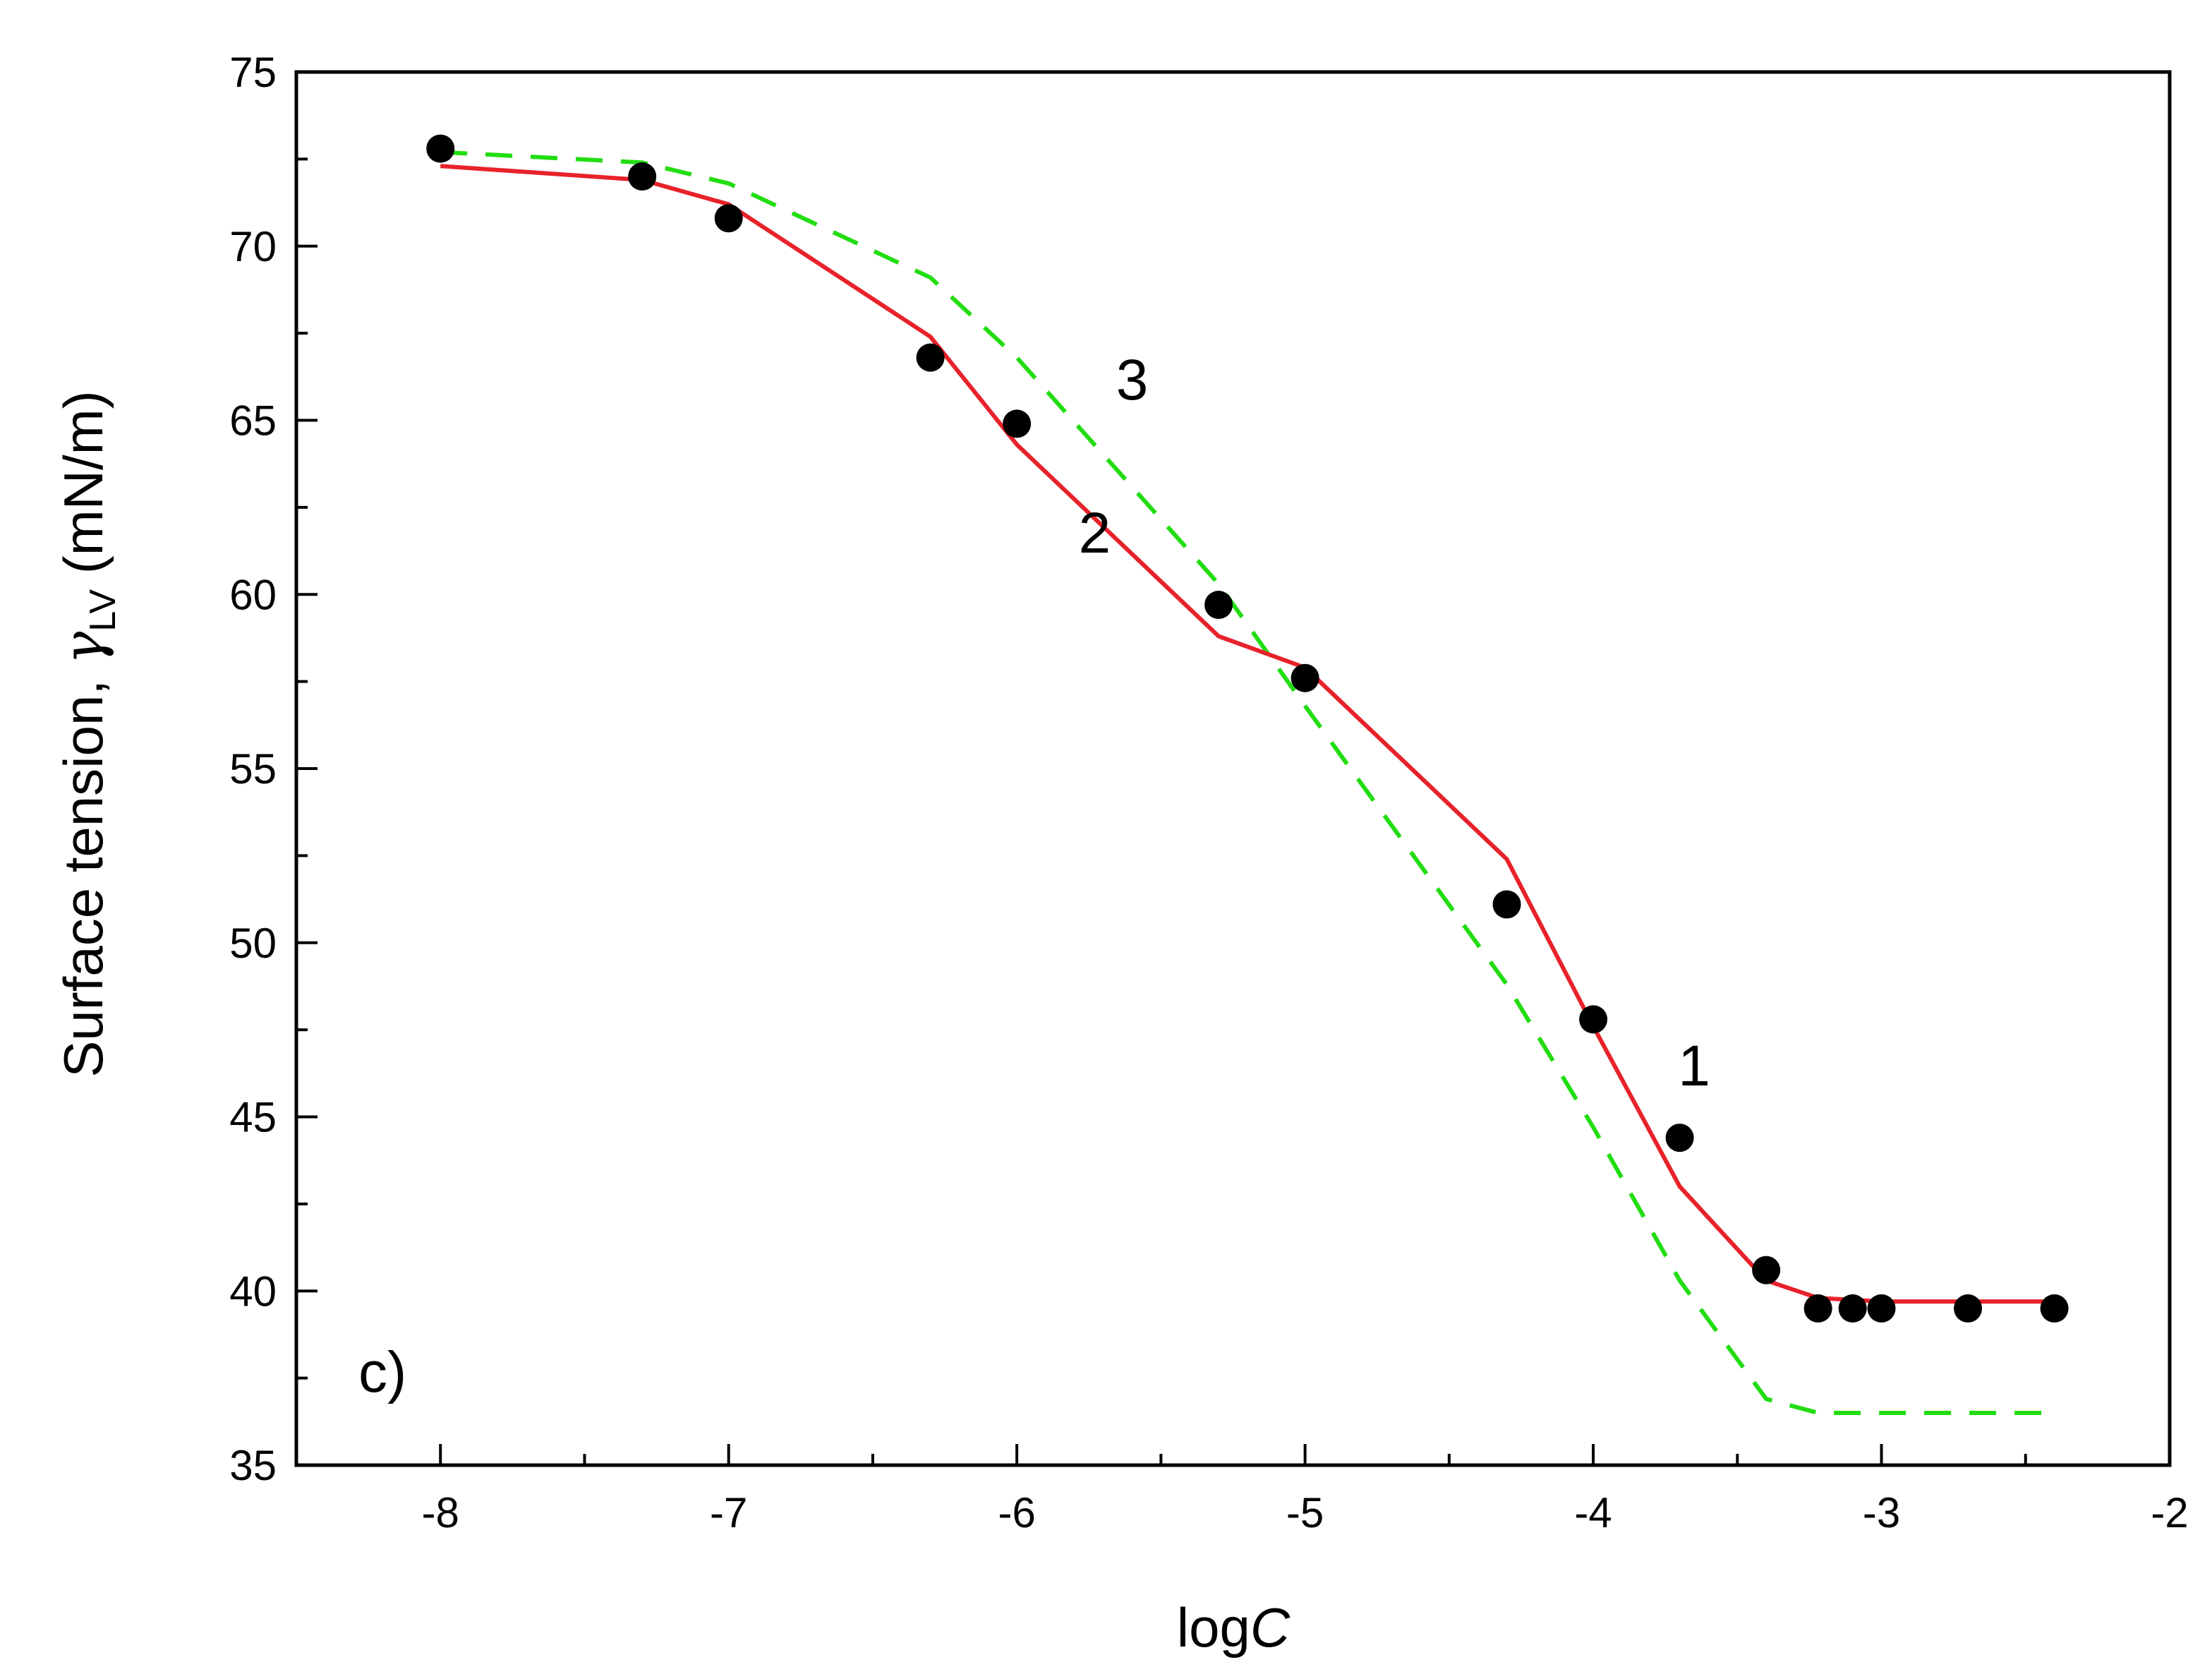 The height and width of the screenshot is (1679, 2212). Describe the element at coordinates (253, 594) in the screenshot. I see `y-tick-label: 60` at that location.